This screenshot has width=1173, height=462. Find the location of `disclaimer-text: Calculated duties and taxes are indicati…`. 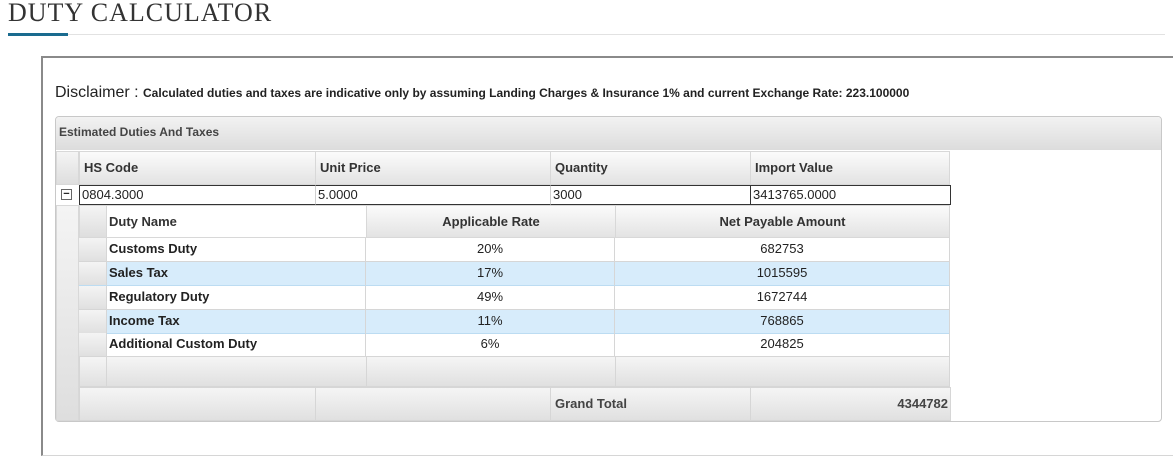

disclaimer-text: Calculated duties and taxes are indicati… is located at coordinates (526, 93).